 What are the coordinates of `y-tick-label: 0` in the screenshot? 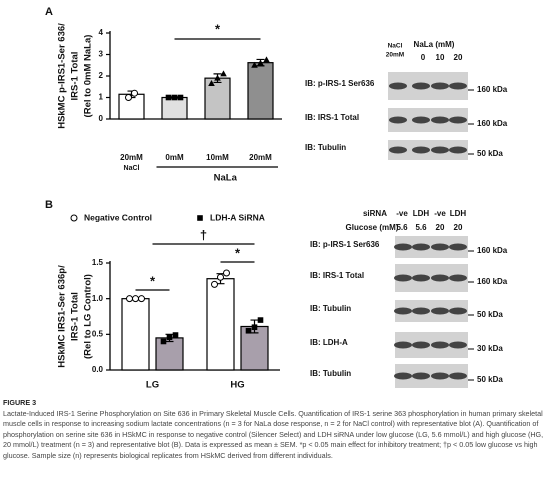 It's located at (101, 118).